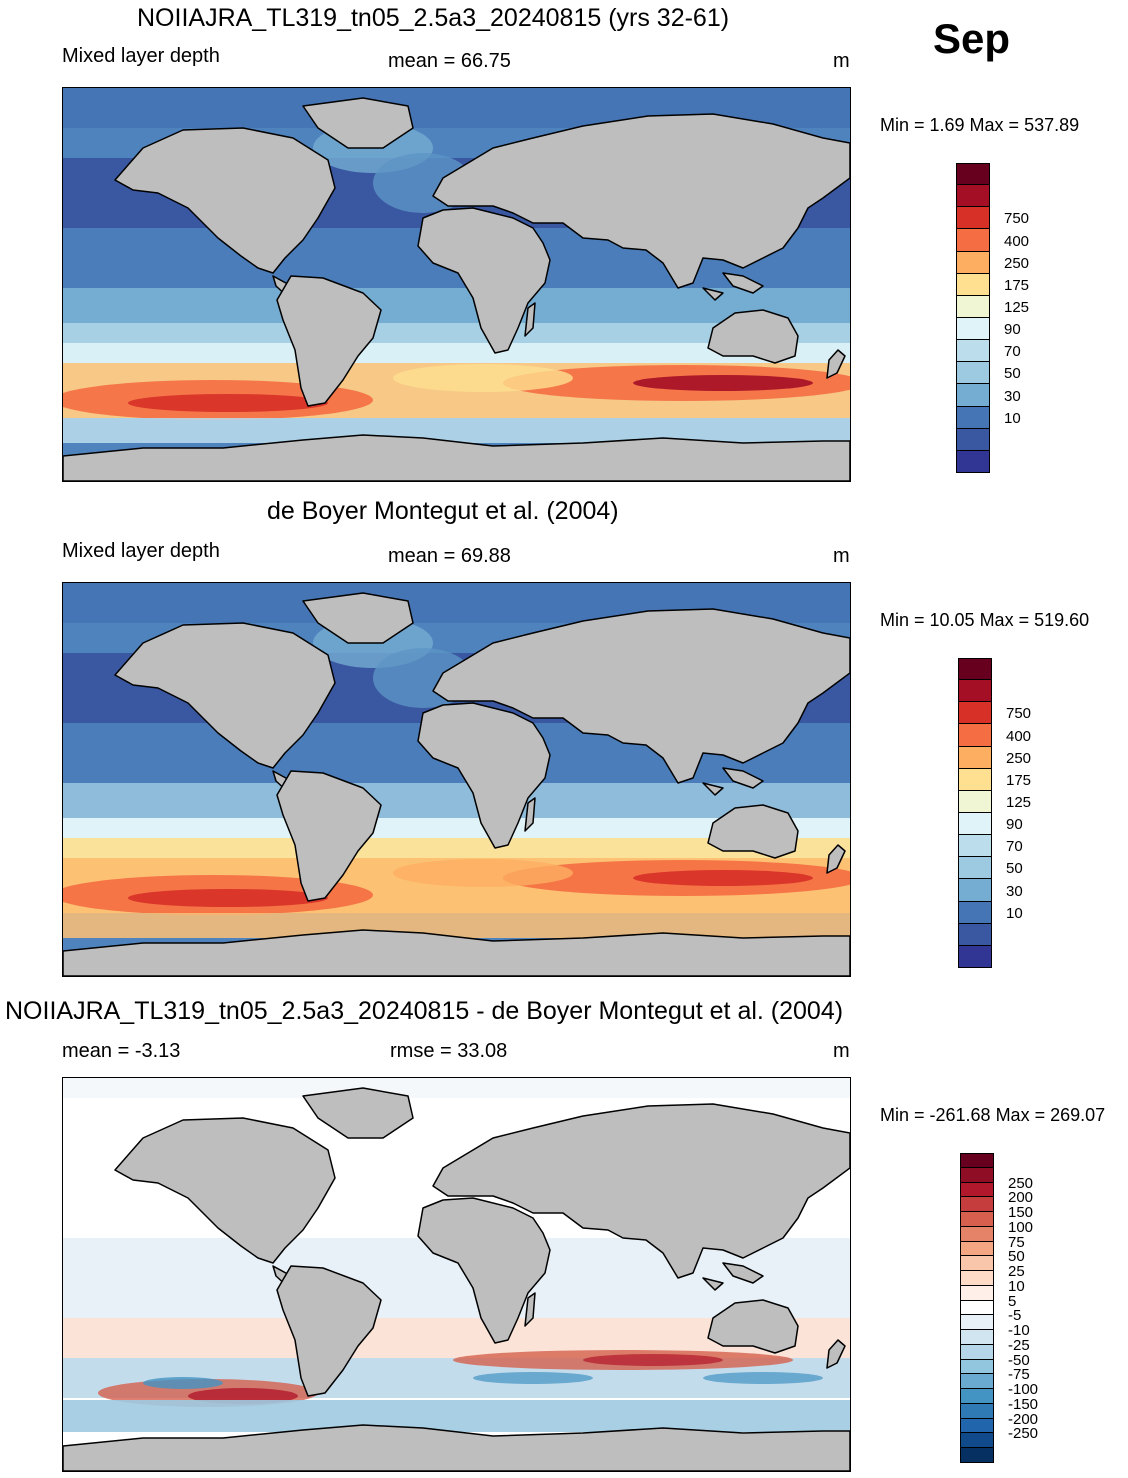  Describe the element at coordinates (972, 38) in the screenshot. I see `month-label: Sep` at that location.